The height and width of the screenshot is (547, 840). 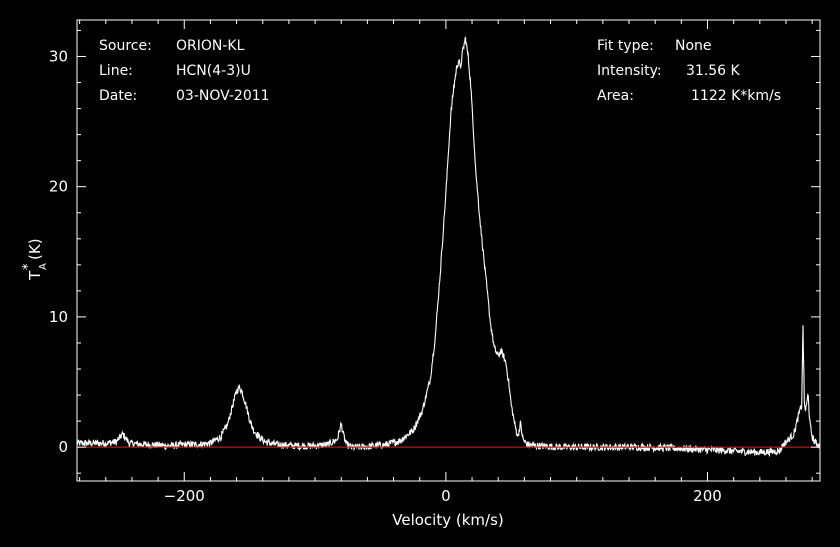 I want to click on y-tick-label: 20, so click(x=58, y=187).